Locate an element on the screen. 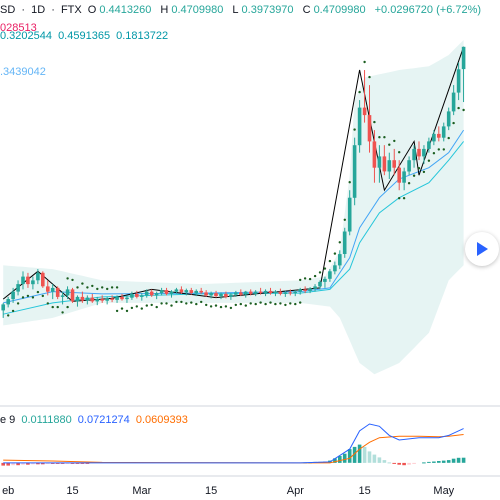 The width and height of the screenshot is (500, 500). x-tick-label: eb is located at coordinates (8, 491).